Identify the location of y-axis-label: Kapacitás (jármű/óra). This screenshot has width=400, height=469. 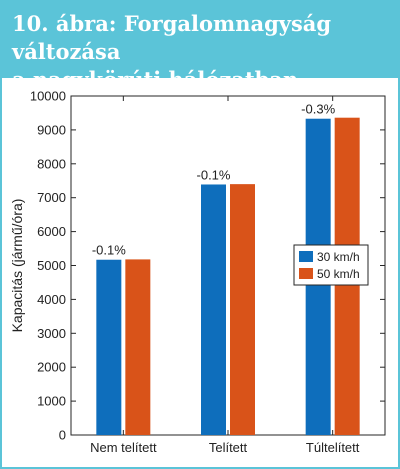
(17, 266).